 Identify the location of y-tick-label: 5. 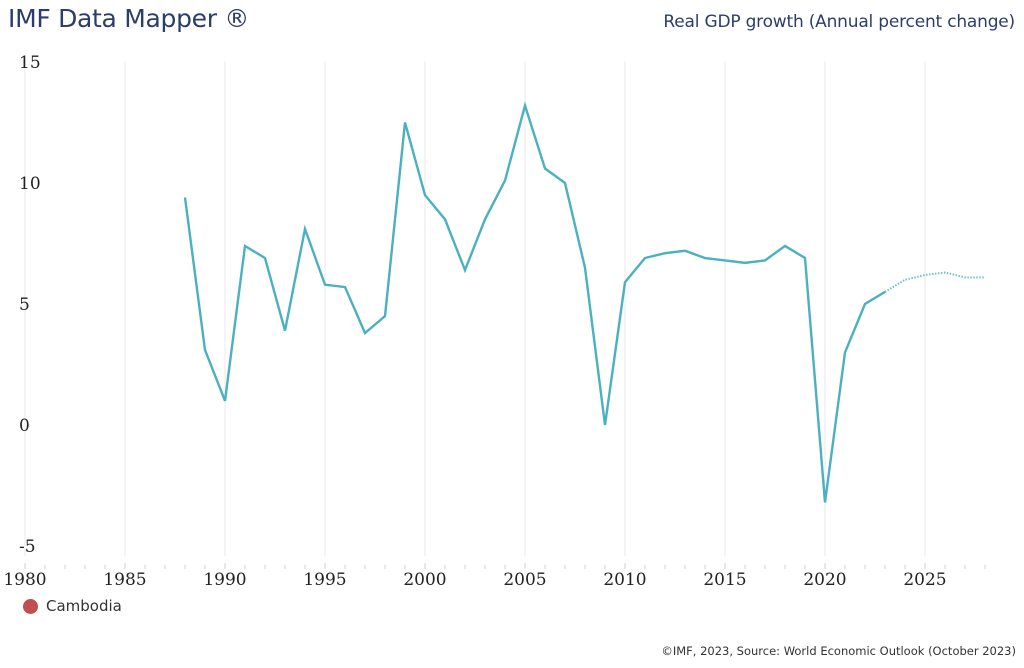
(24, 305).